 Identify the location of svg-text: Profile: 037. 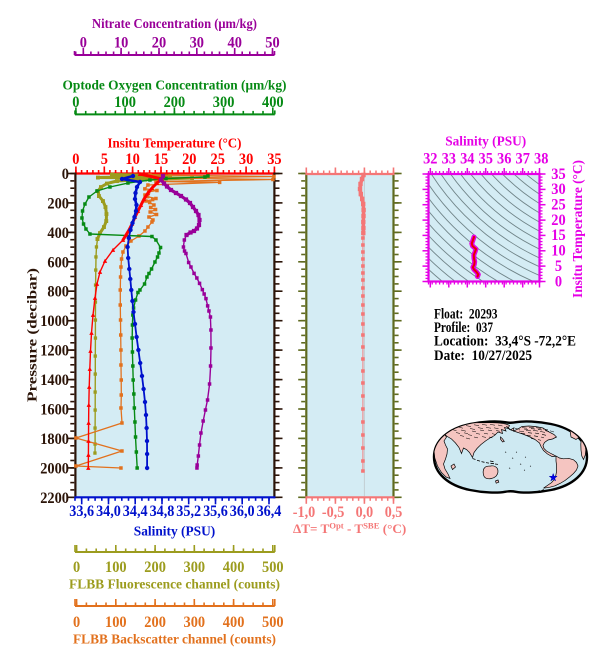
(463, 328).